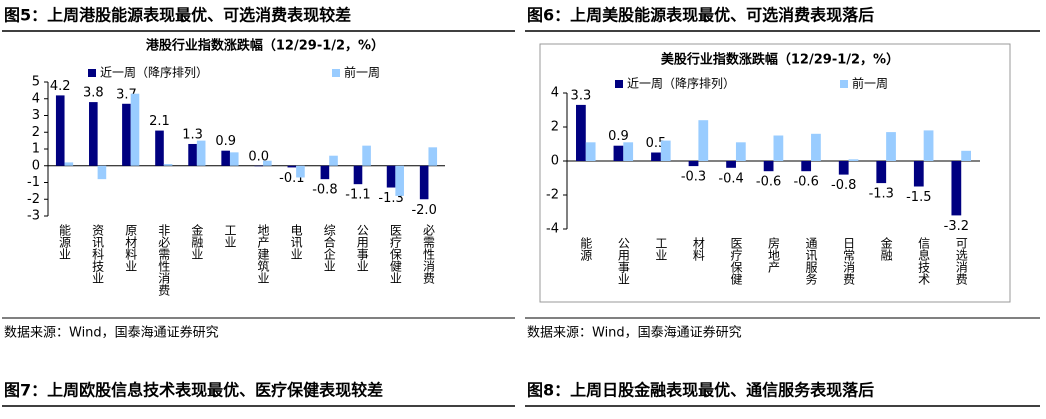 The height and width of the screenshot is (419, 1046). What do you see at coordinates (552, 229) in the screenshot?
I see `y-tick-label: -4` at bounding box center [552, 229].